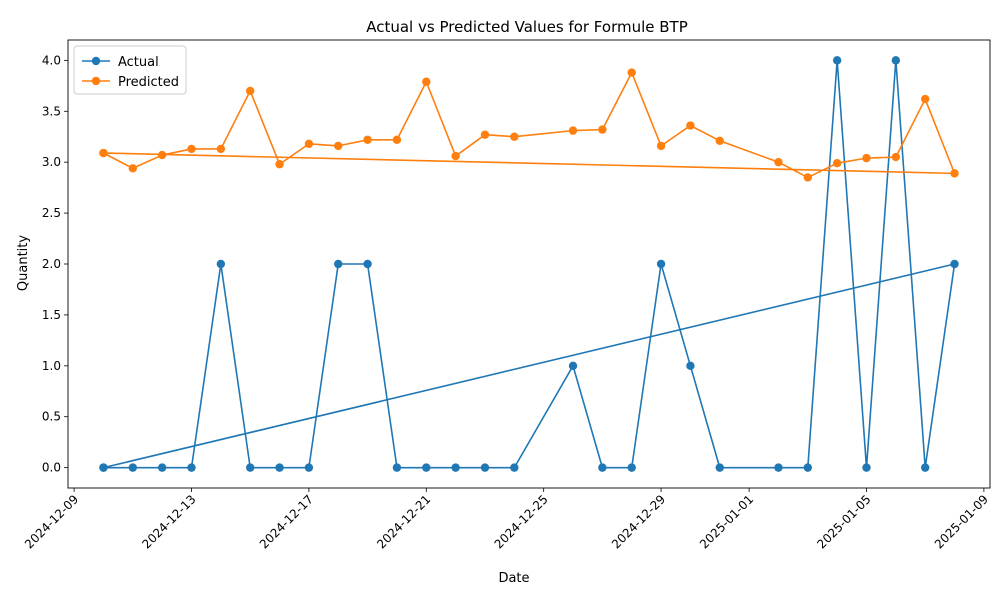  What do you see at coordinates (51, 417) in the screenshot?
I see `y-tick-label: 0.5` at bounding box center [51, 417].